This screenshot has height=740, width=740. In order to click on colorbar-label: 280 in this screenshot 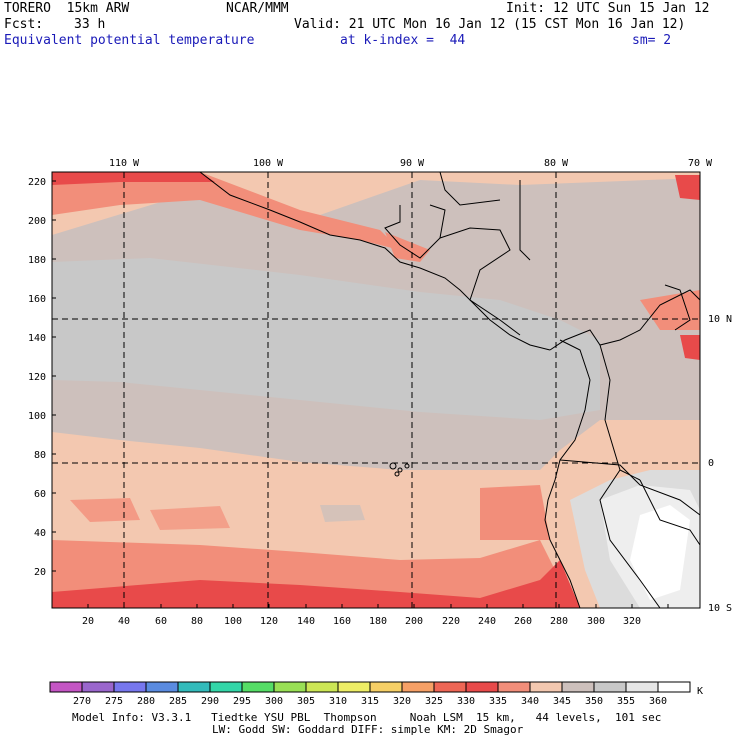, I will do `click(146, 701)`.